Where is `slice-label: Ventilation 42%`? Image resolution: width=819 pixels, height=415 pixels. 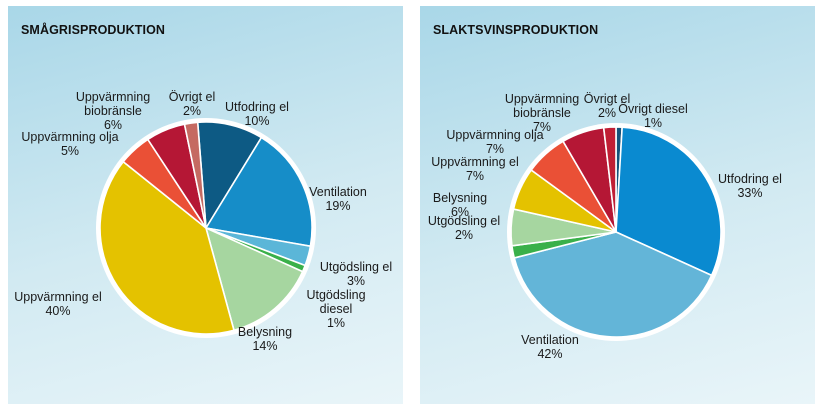
slice-label: Ventilation 42% is located at coordinates (550, 347).